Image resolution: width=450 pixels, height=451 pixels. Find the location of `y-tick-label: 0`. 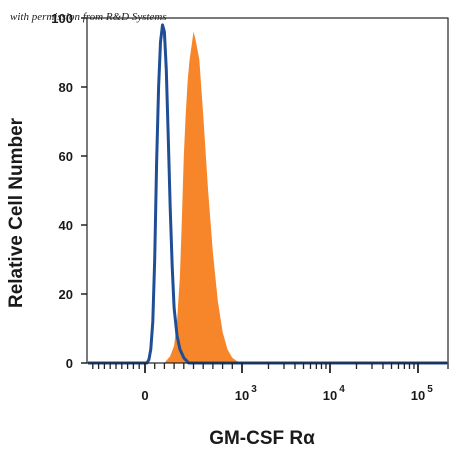

y-tick-label: 0 is located at coordinates (69, 363).